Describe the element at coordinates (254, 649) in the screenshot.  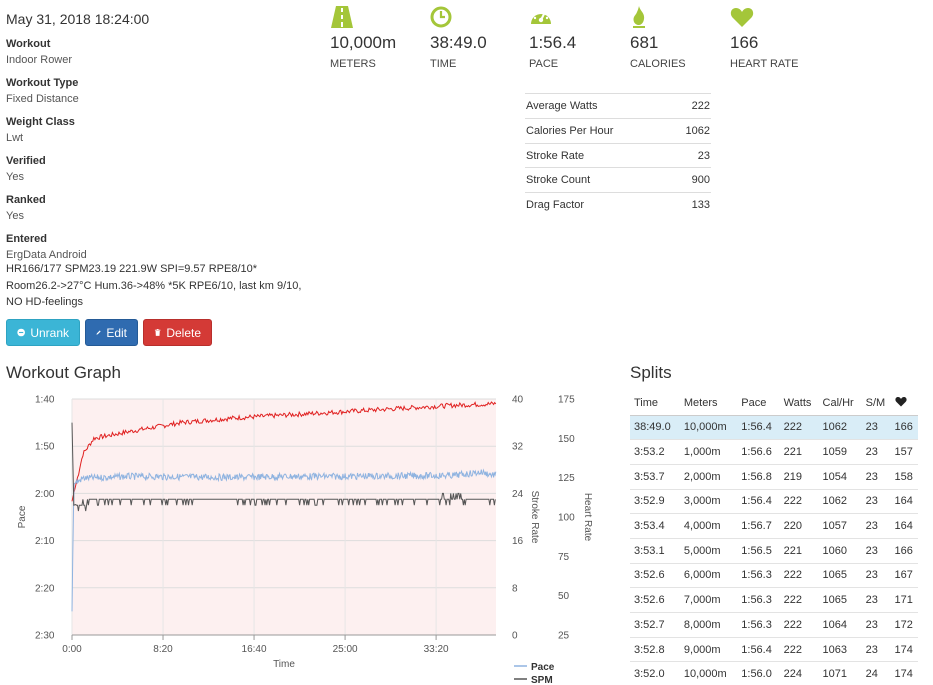
I see `x-tick-label: 16:40` at that location.